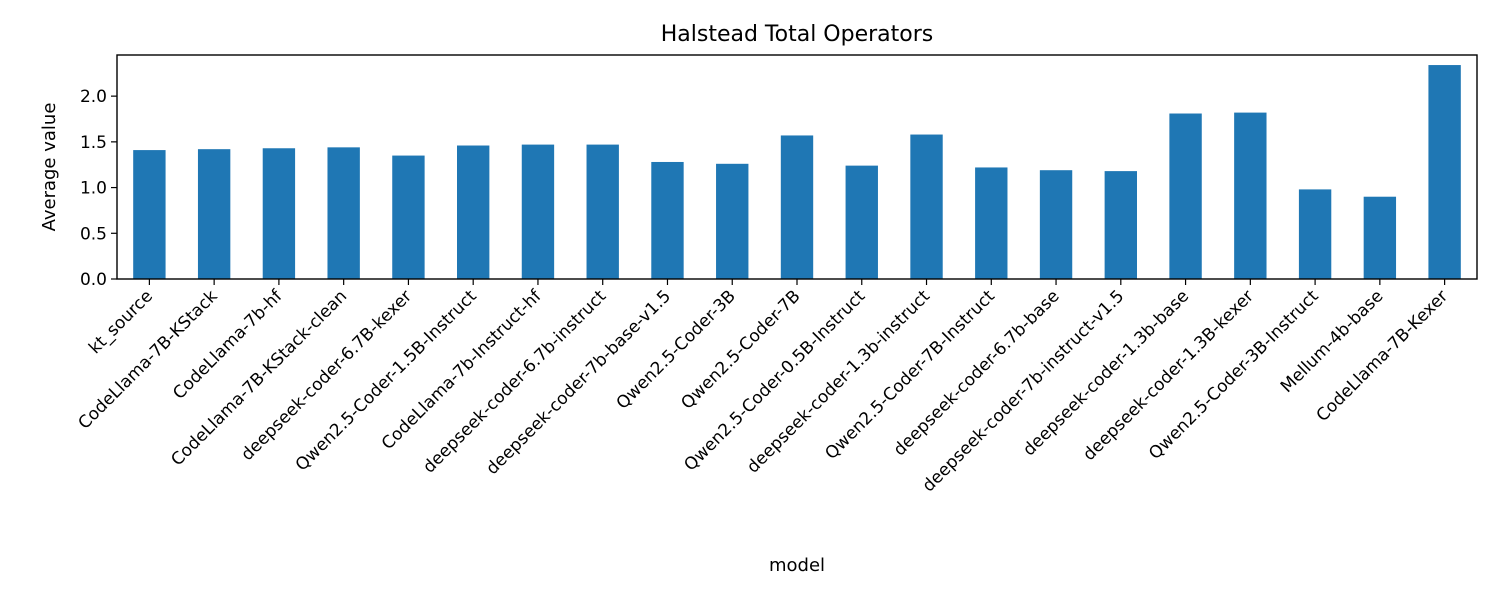 The image size is (1500, 600). What do you see at coordinates (228, 345) in the screenshot?
I see `x-tick-label: CodeLlama-7b-hf` at bounding box center [228, 345].